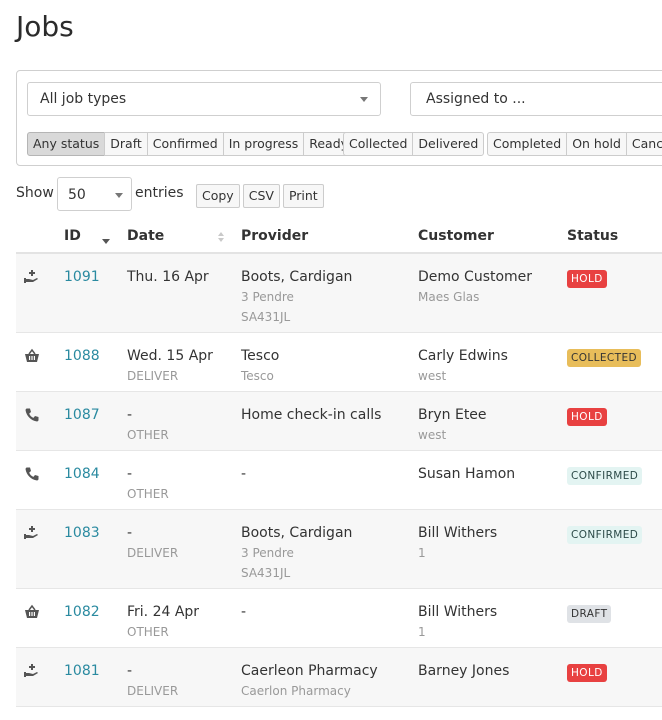  Describe the element at coordinates (596, 144) in the screenshot. I see `status-on-hold-button: On hold` at that location.